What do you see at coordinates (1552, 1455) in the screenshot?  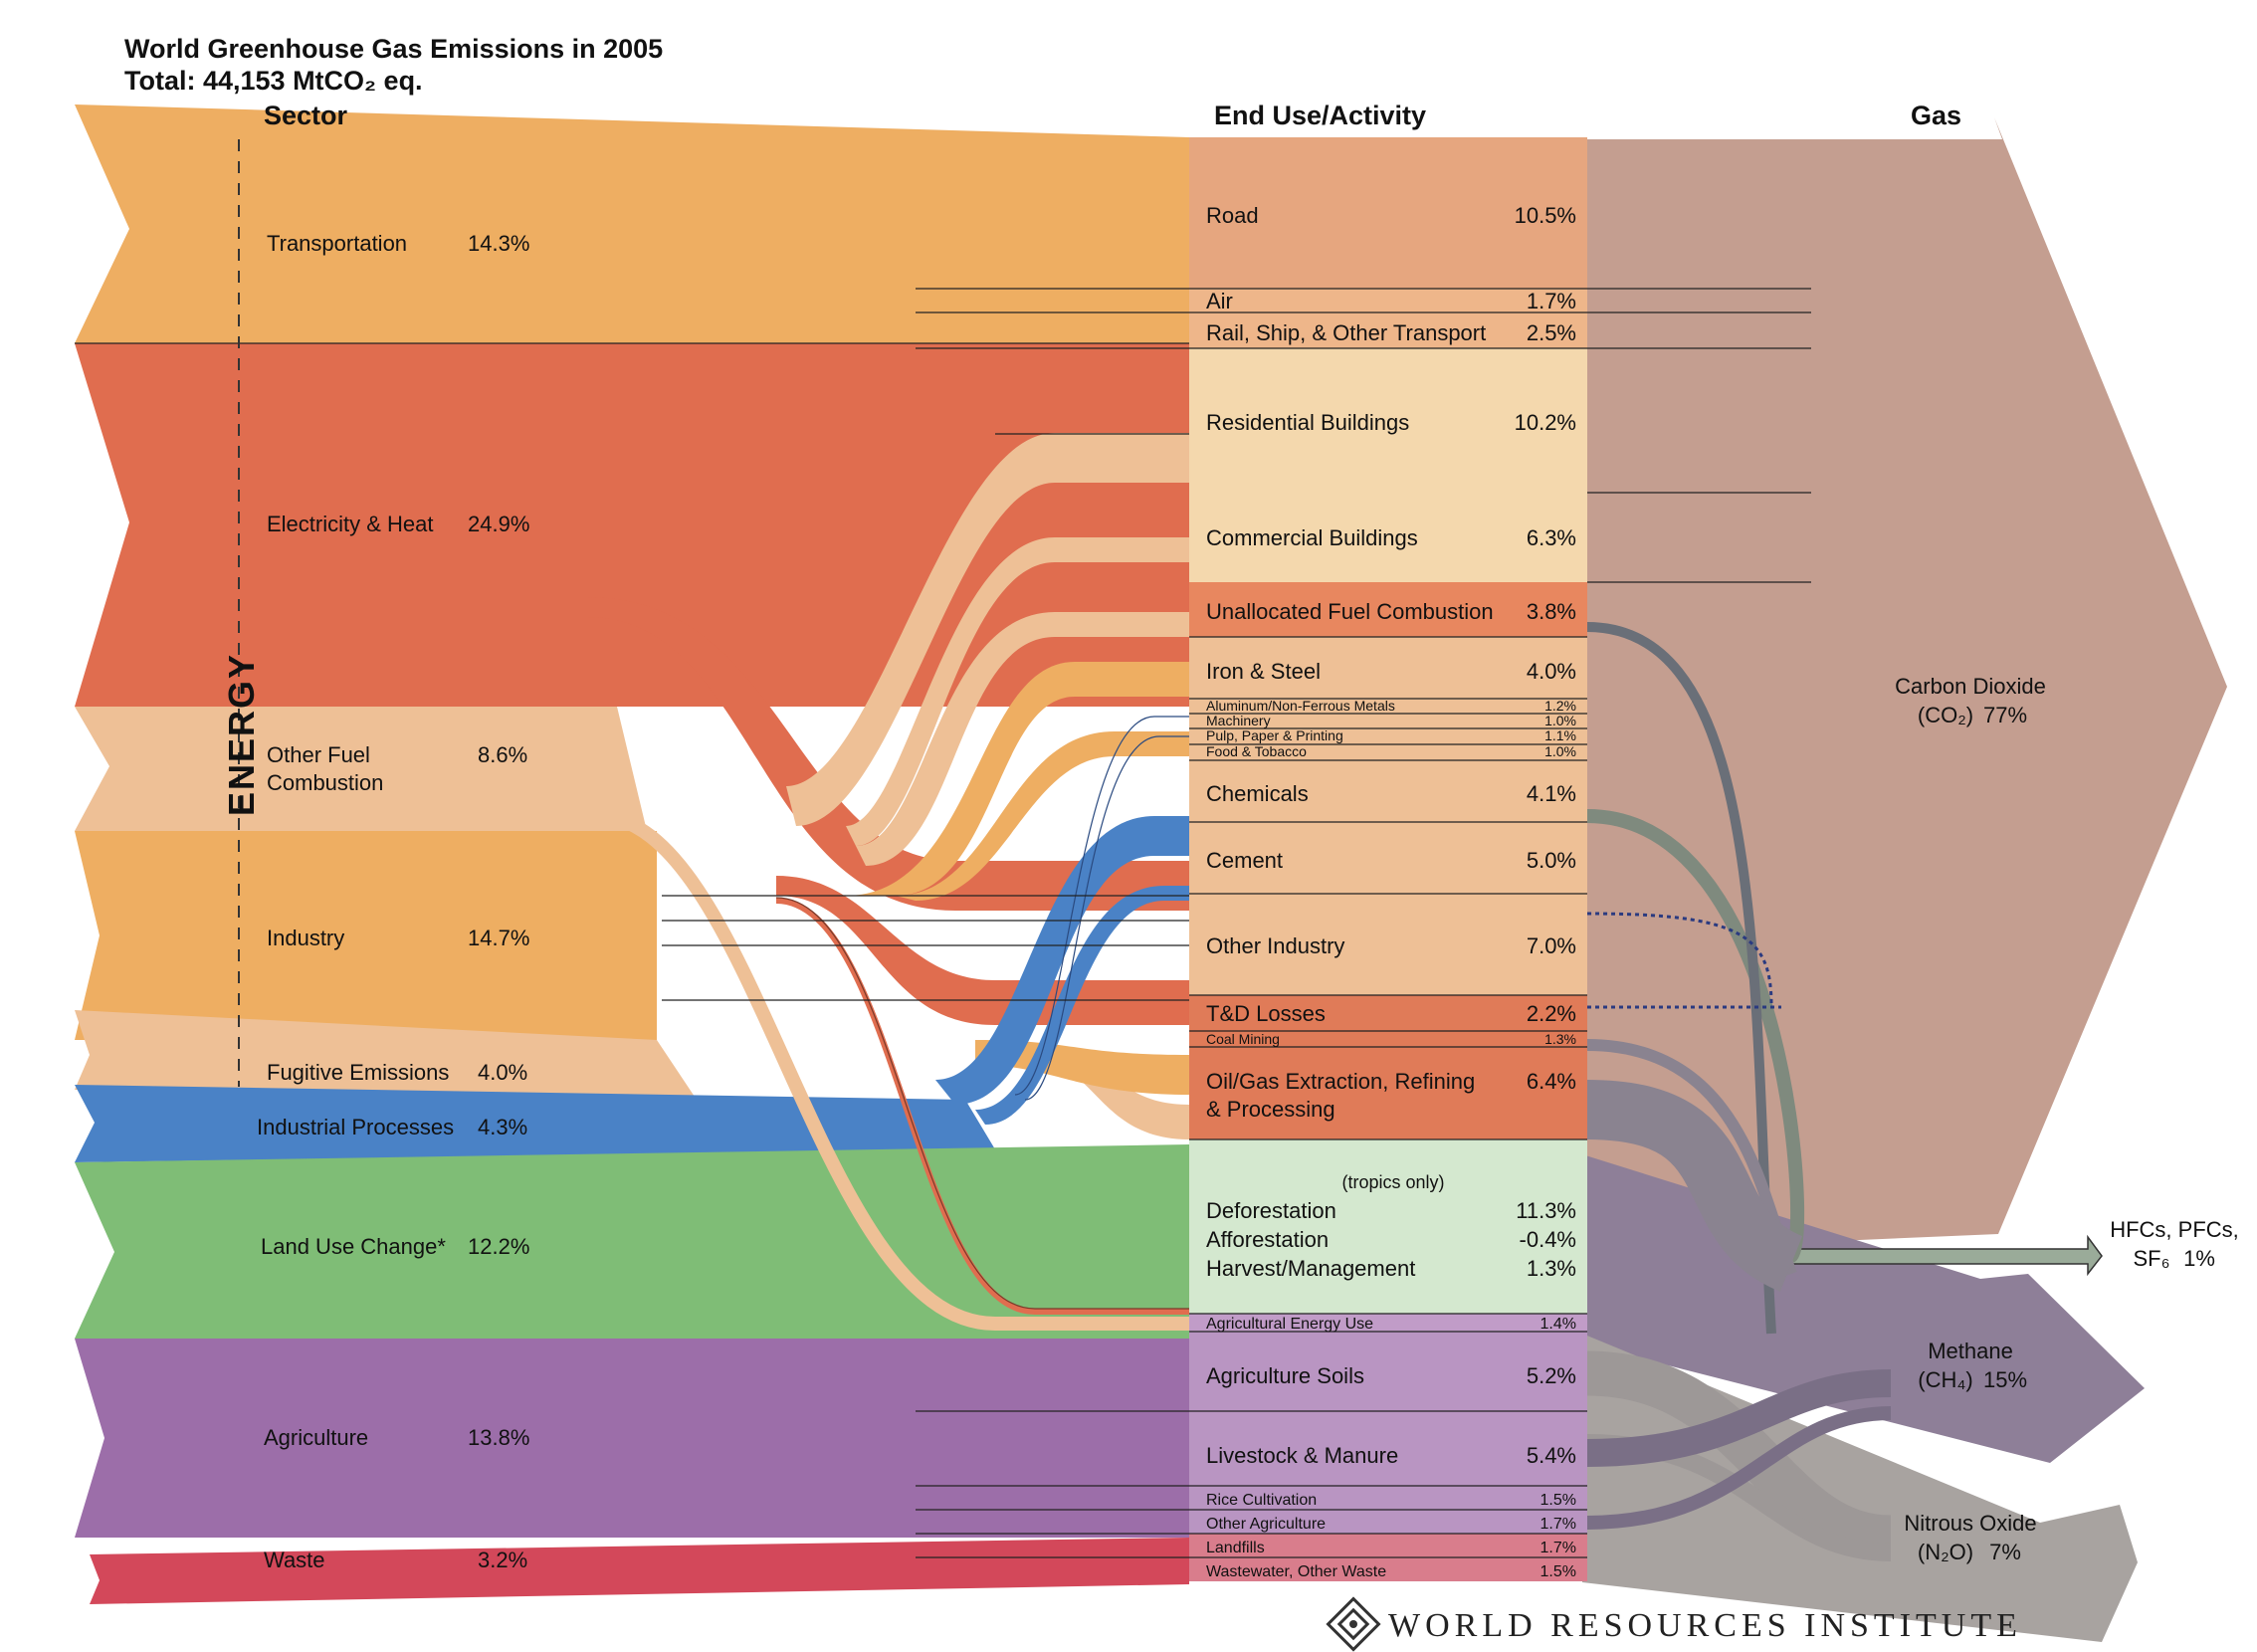 I see `svg-text: 5.4%` at bounding box center [1552, 1455].